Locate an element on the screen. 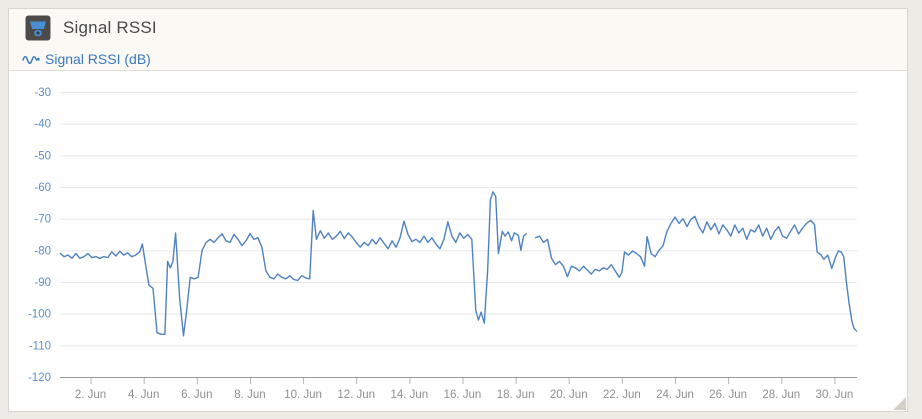 This screenshot has height=419, width=922. svg-text: -50 is located at coordinates (42, 156).